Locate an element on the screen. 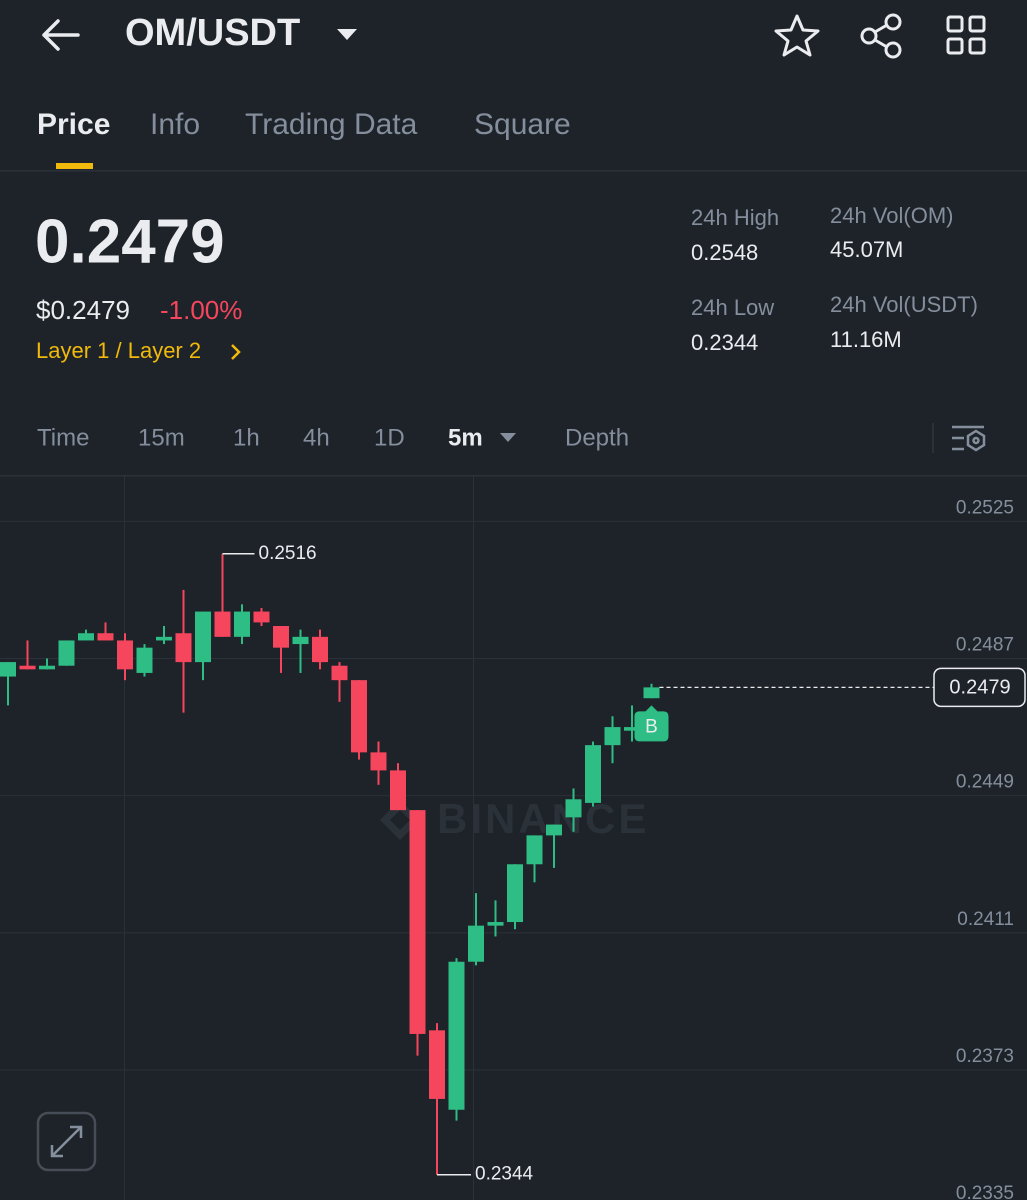 The width and height of the screenshot is (1027, 1200). y-tick-label: 0.2525 is located at coordinates (985, 507).